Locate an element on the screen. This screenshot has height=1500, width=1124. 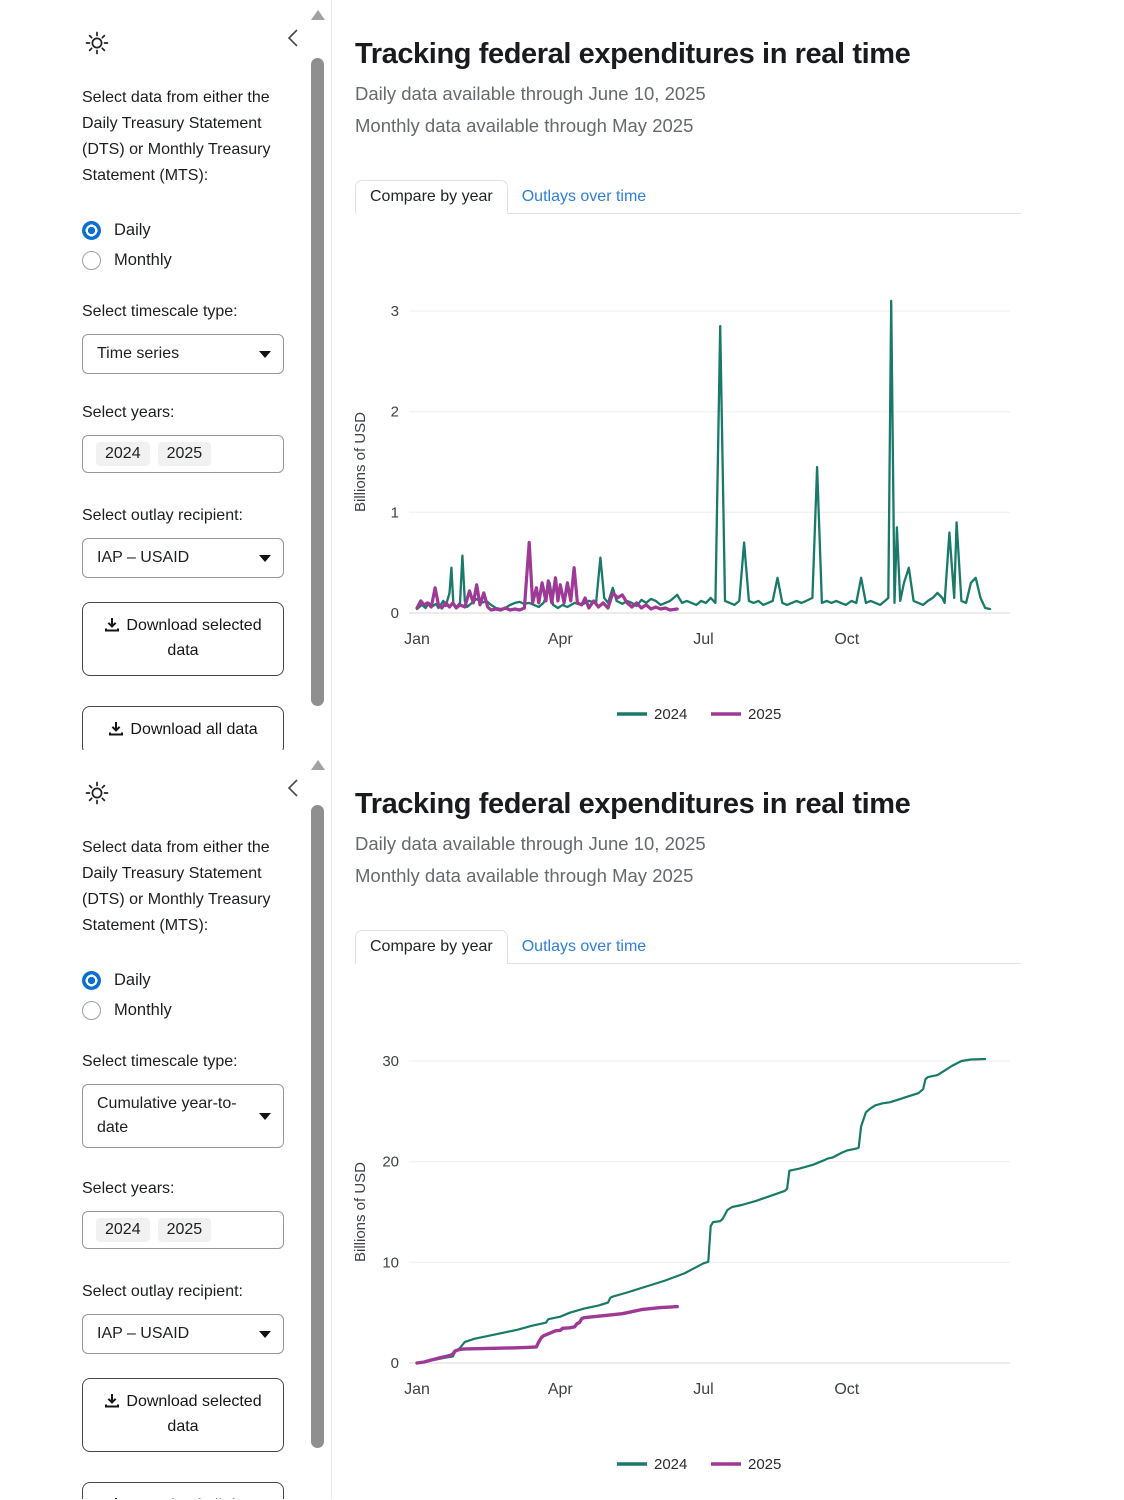
svg-text: 30 is located at coordinates (390, 1061).